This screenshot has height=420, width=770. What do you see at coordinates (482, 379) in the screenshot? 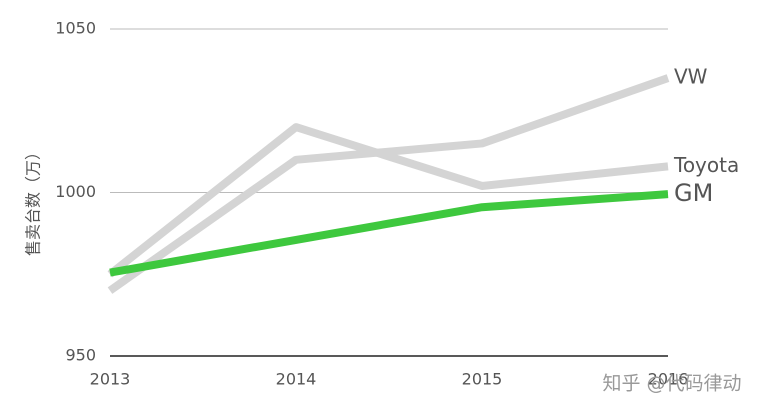
I see `x-tick-label: 2015` at bounding box center [482, 379].